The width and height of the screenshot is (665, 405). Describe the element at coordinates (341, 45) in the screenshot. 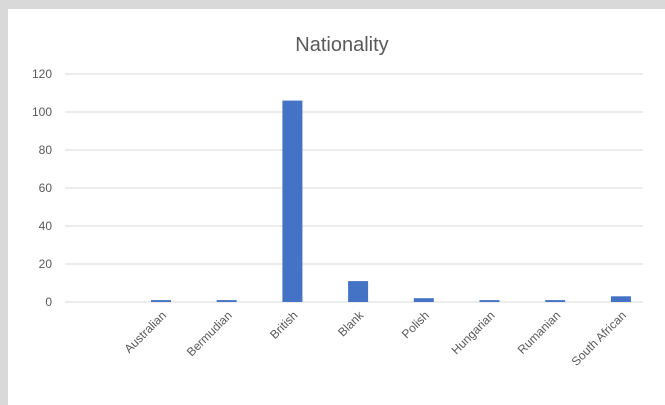

I see `chart-title: Nationality` at that location.